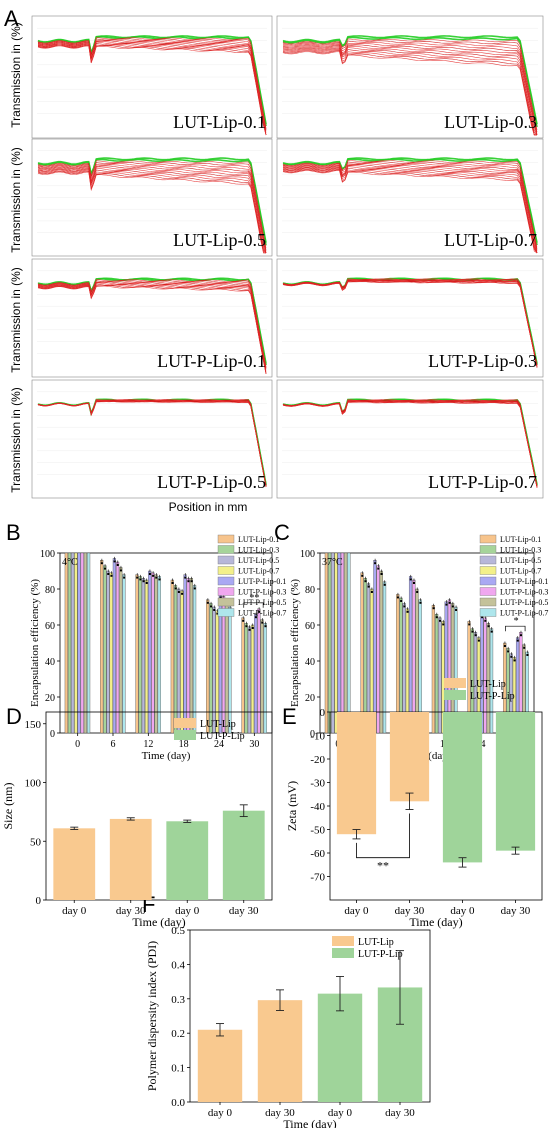 The height and width of the screenshot is (1128, 550). I want to click on panel-b-ytick-label: 80, so click(50, 590).